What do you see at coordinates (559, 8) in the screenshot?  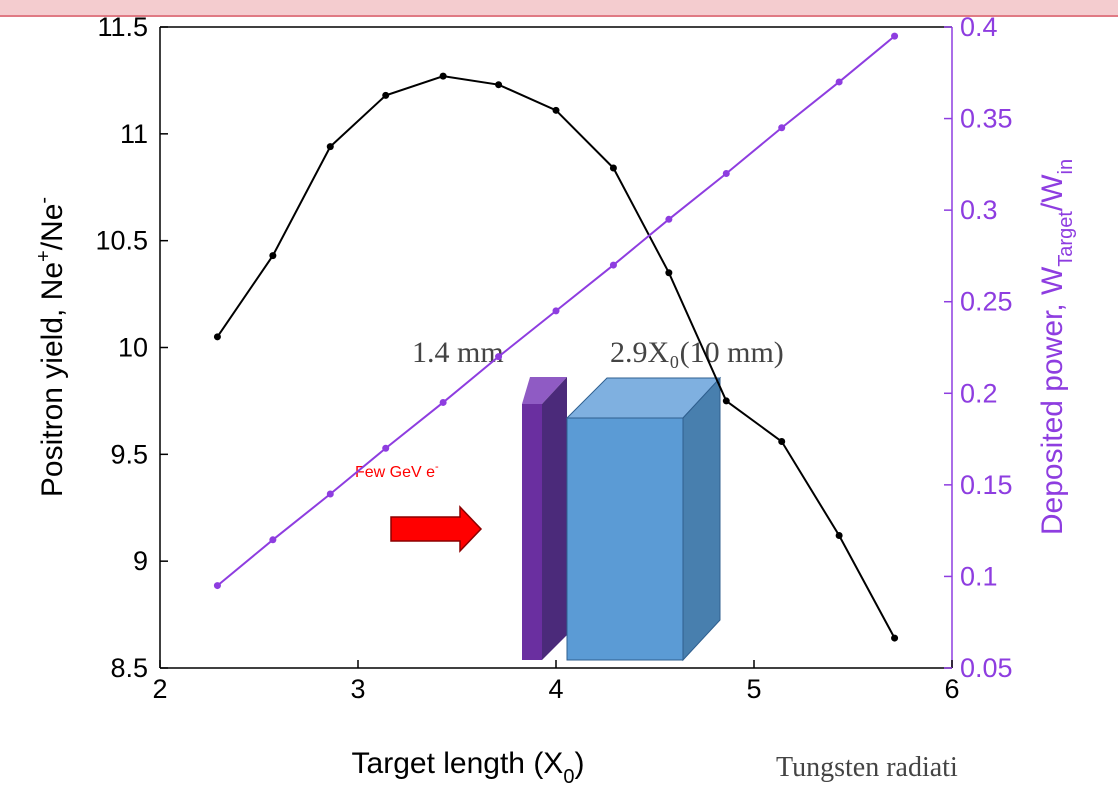 I see `top-band` at bounding box center [559, 8].